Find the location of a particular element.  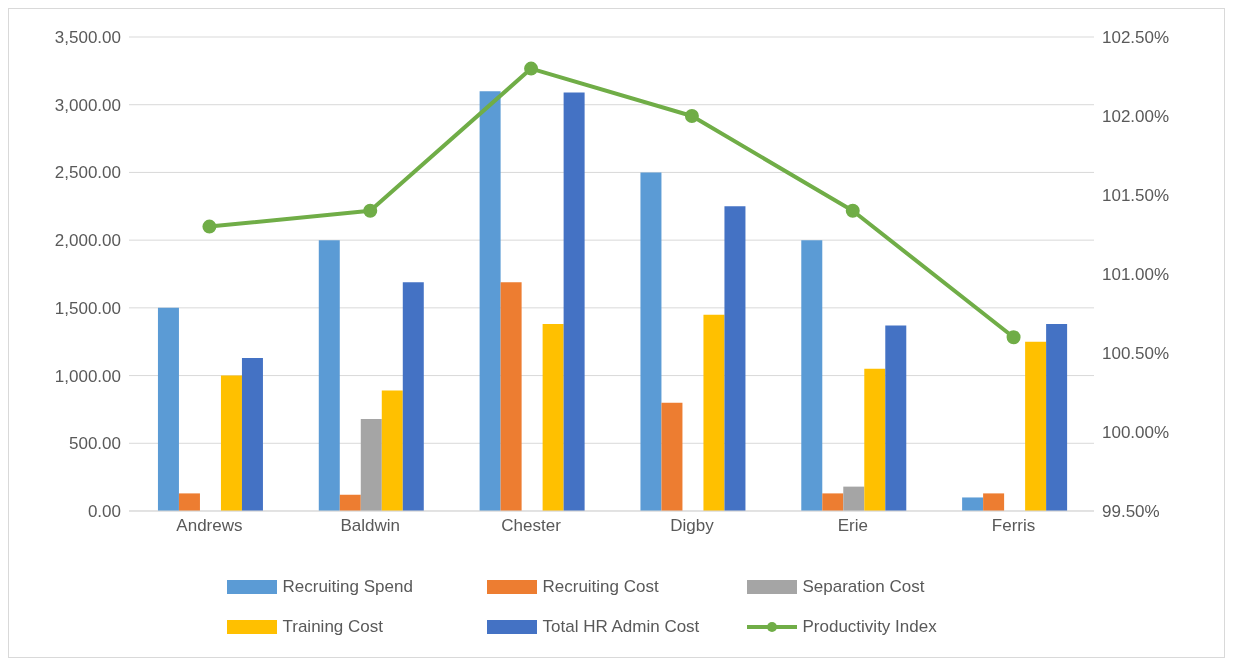

y-tick-label: 1,000.00 is located at coordinates (87, 376).